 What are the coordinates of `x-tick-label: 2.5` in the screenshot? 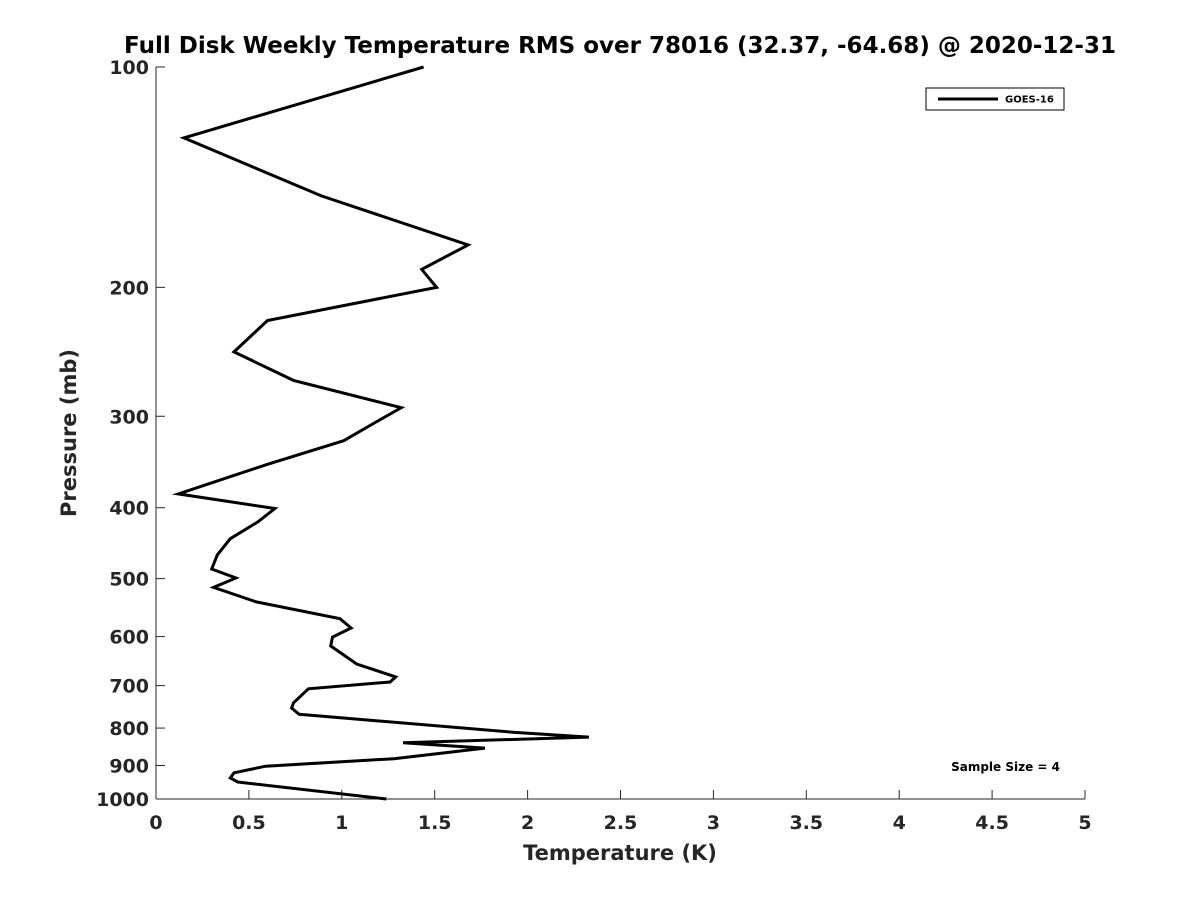 It's located at (621, 823).